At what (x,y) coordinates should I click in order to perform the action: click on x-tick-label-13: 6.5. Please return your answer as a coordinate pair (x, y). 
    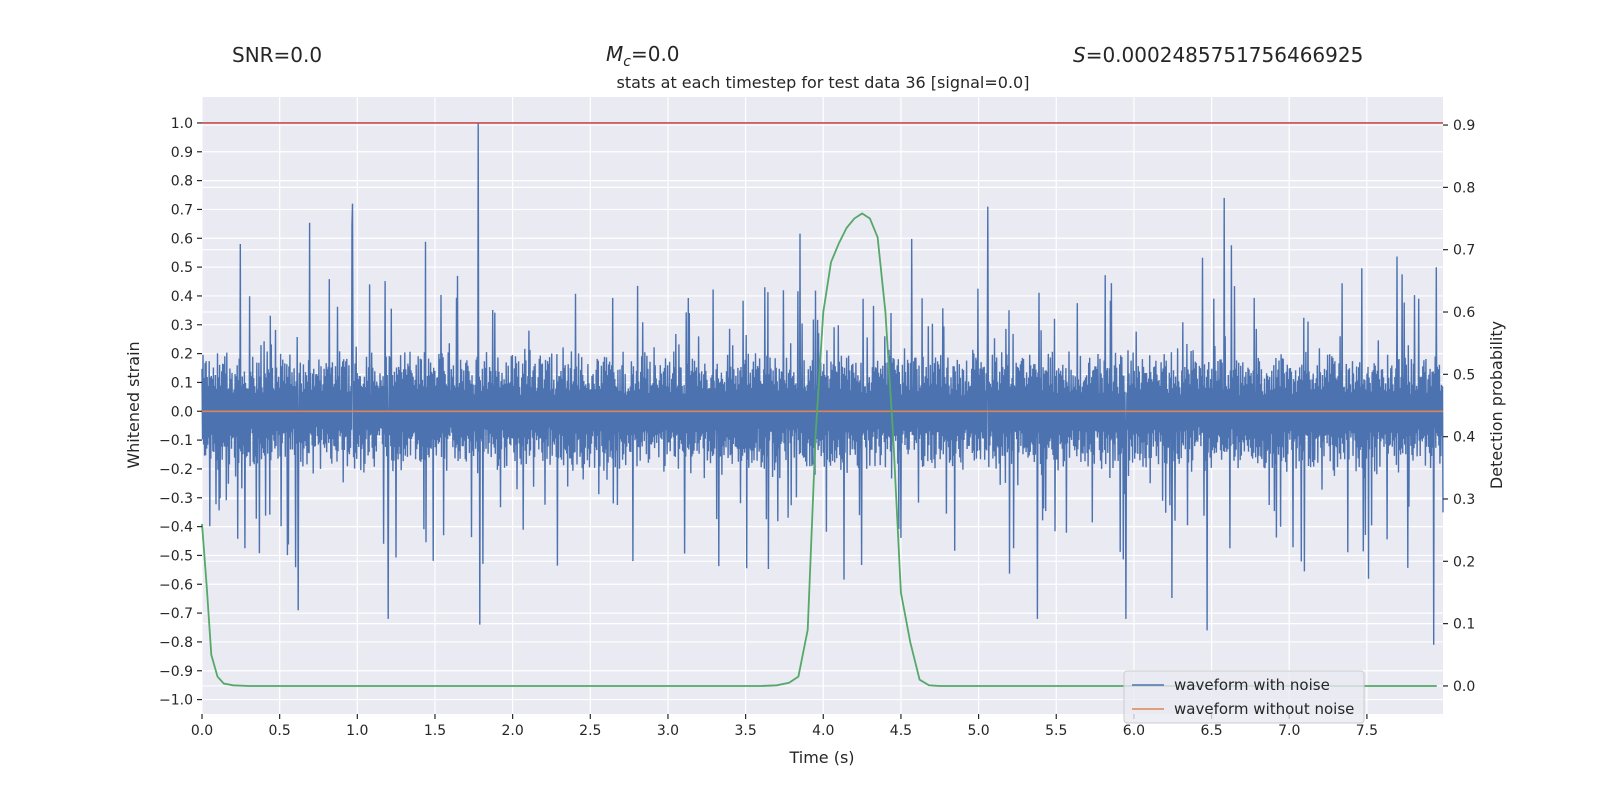
    Looking at the image, I should click on (1211, 731).